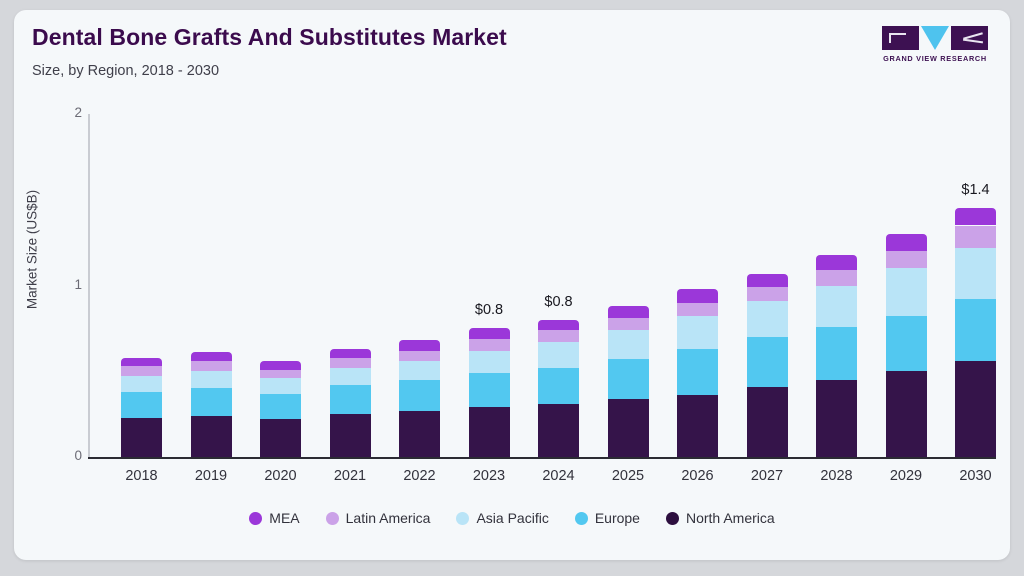 This screenshot has height=576, width=1024. I want to click on bar-segment-2021-latin-america, so click(350, 362).